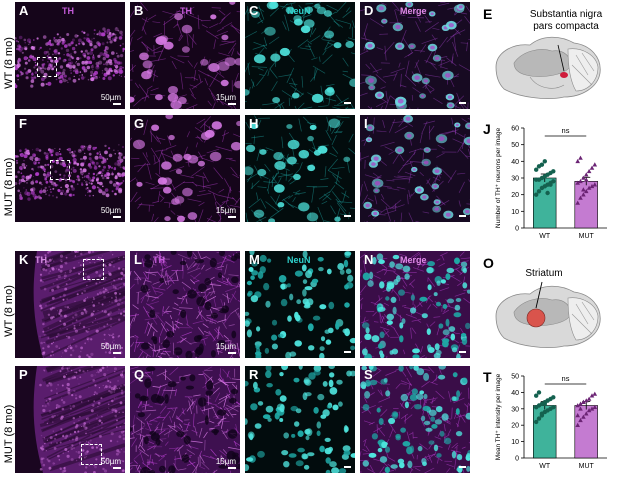  Describe the element at coordinates (366, 124) in the screenshot. I see `panel-label-i: I` at that location.